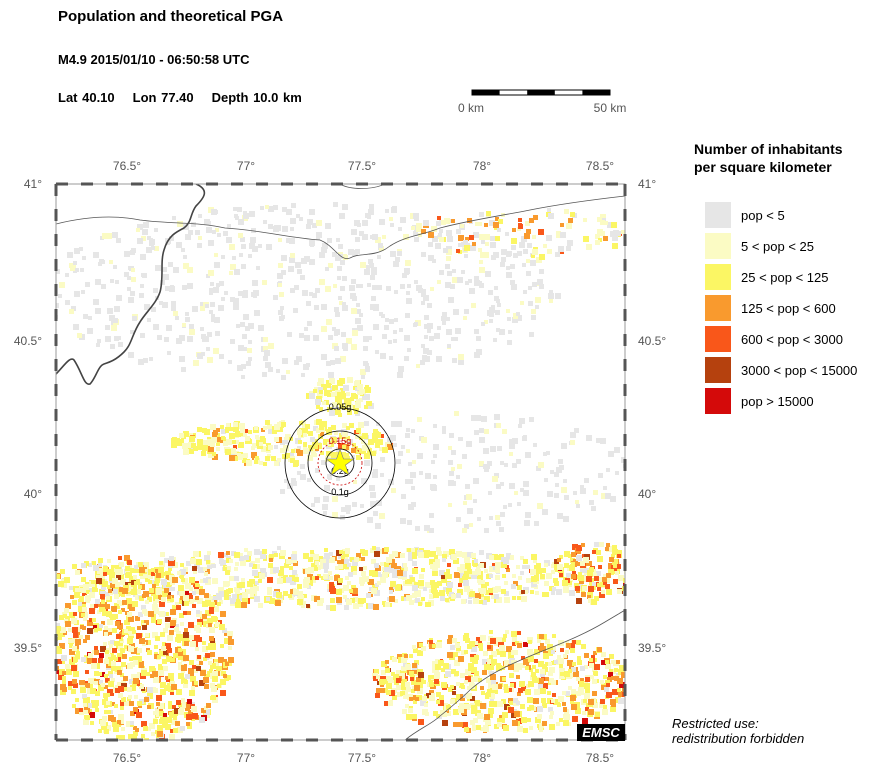  I want to click on legend-label: 25 < pop < 125, so click(785, 277).